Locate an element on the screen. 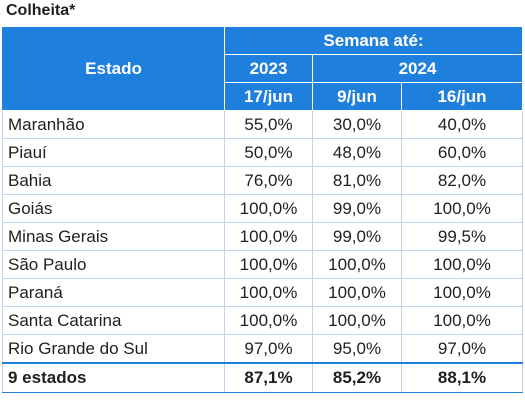  total-row: 9 estados 87,1% 85,2% 88,1% is located at coordinates (263, 377).